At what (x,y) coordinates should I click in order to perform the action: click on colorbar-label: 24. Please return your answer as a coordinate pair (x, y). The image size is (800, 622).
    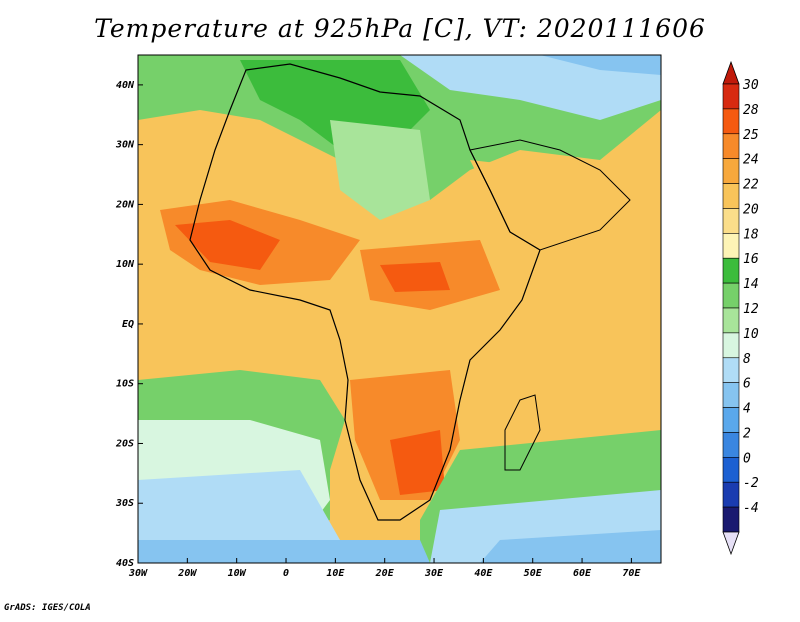
    Looking at the image, I should click on (751, 160).